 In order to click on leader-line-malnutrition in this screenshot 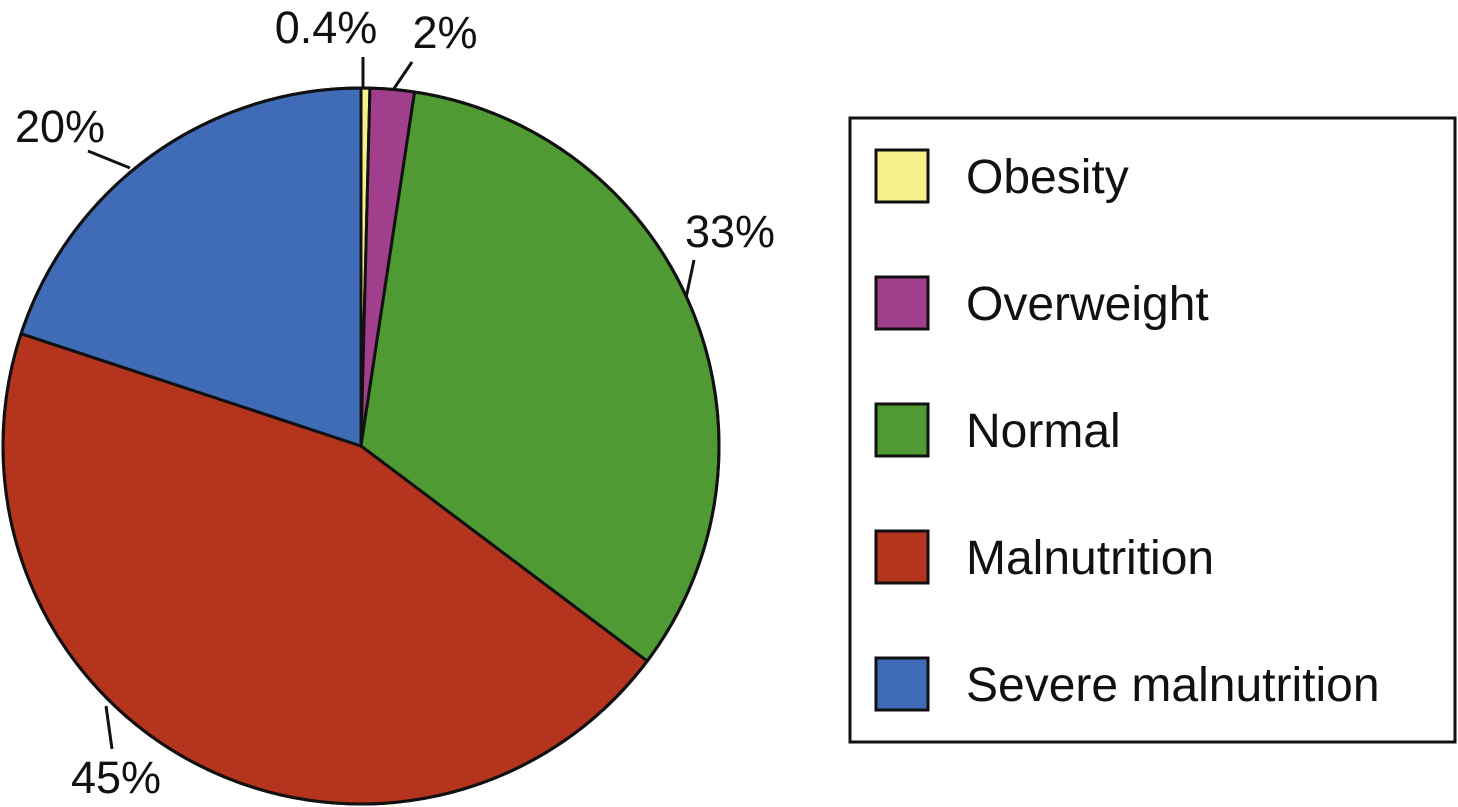, I will do `click(109, 727)`.